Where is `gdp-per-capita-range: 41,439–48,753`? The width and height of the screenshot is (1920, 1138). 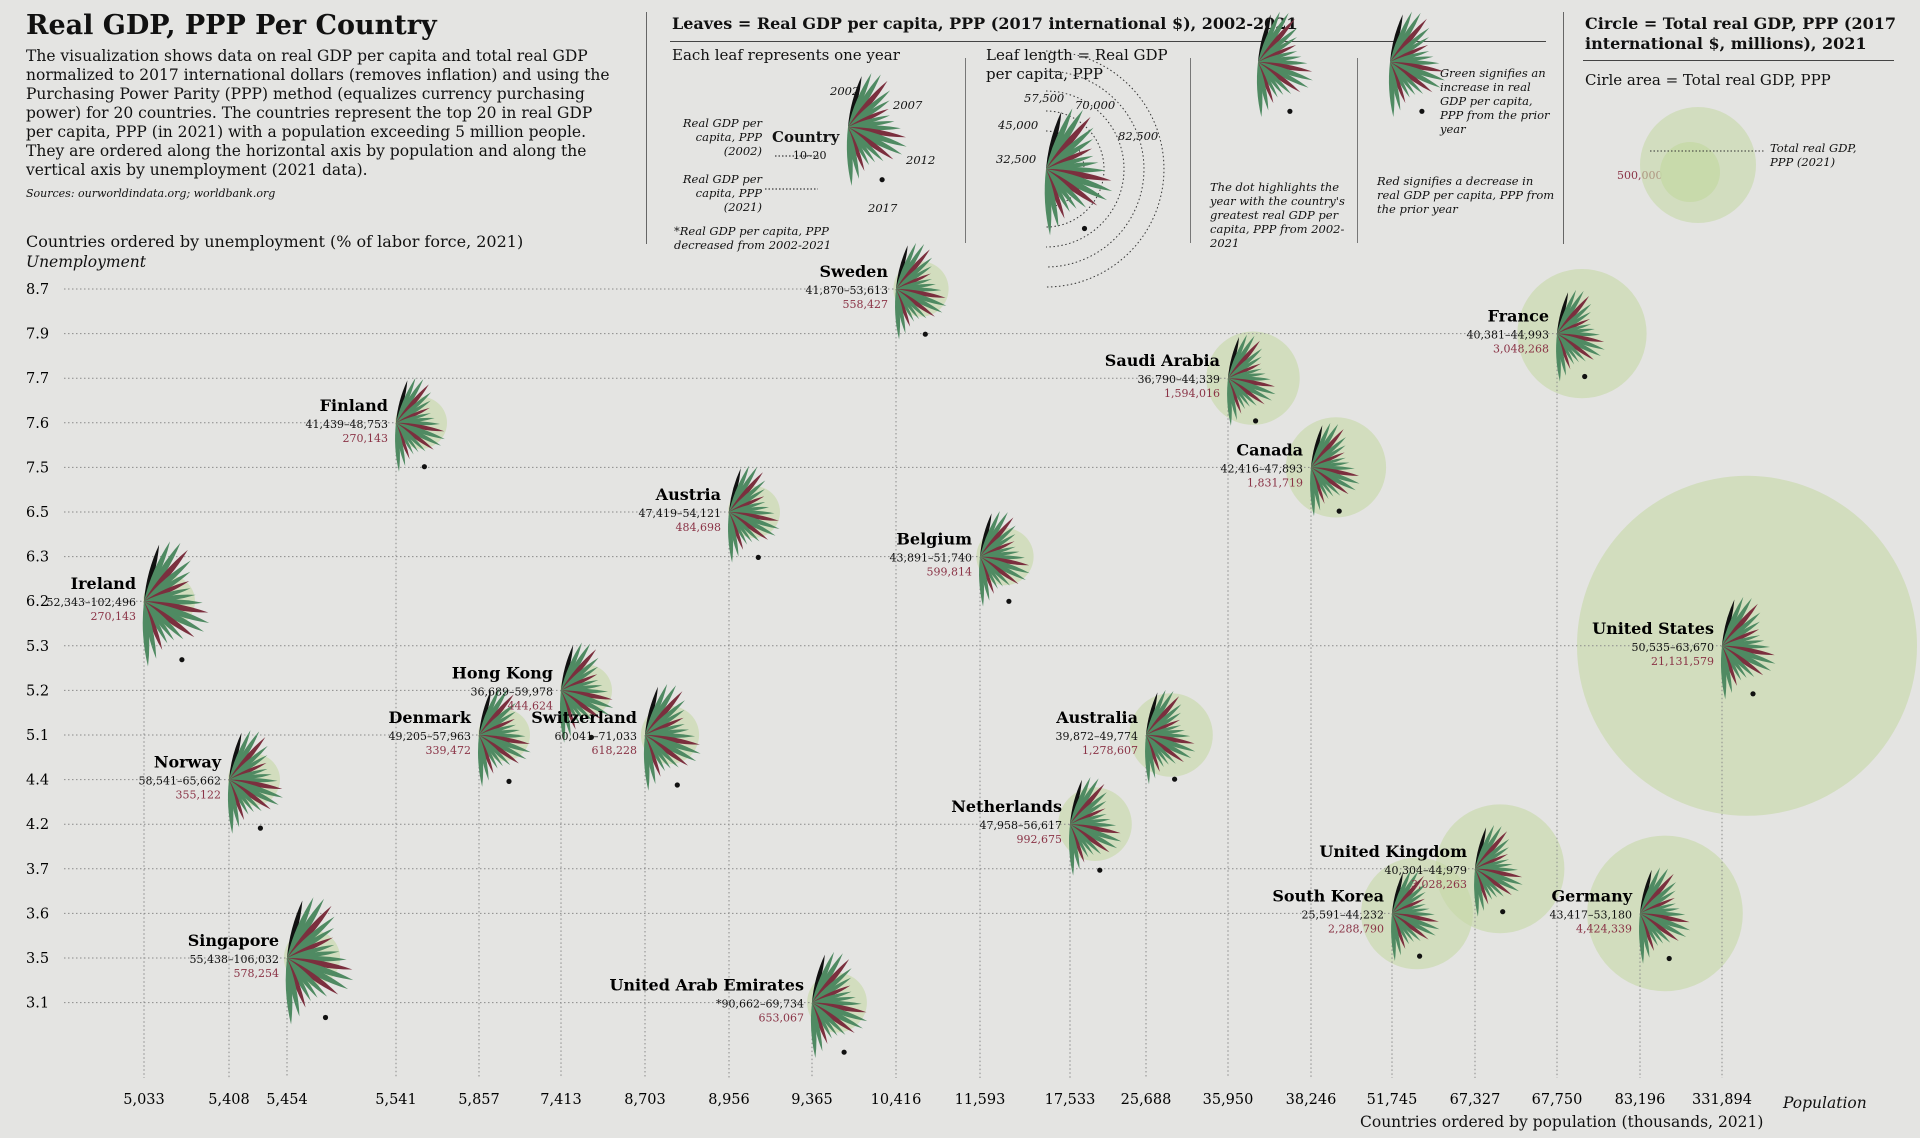 gdp-per-capita-range: 41,439–48,753 is located at coordinates (347, 424).